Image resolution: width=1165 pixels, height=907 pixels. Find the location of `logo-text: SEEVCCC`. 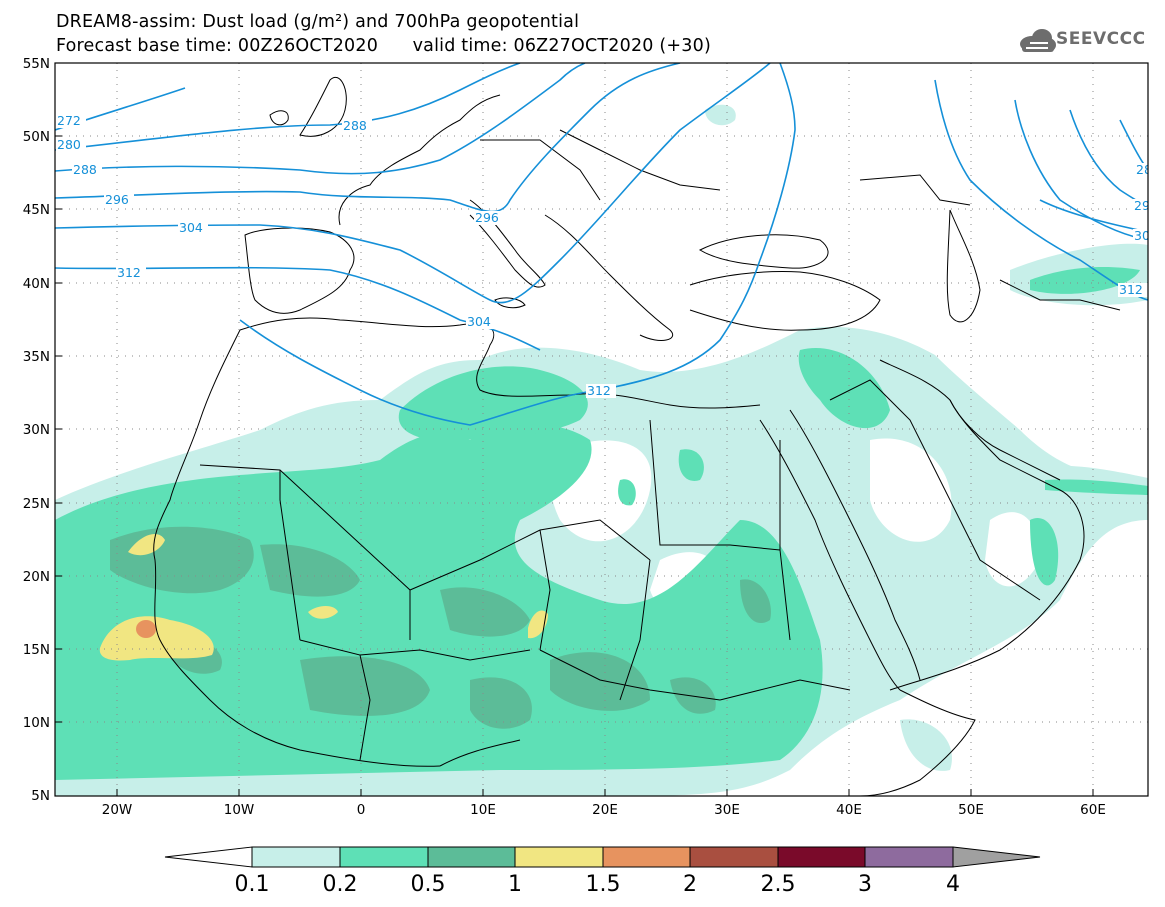

logo-text: SEEVCCC is located at coordinates (1101, 39).